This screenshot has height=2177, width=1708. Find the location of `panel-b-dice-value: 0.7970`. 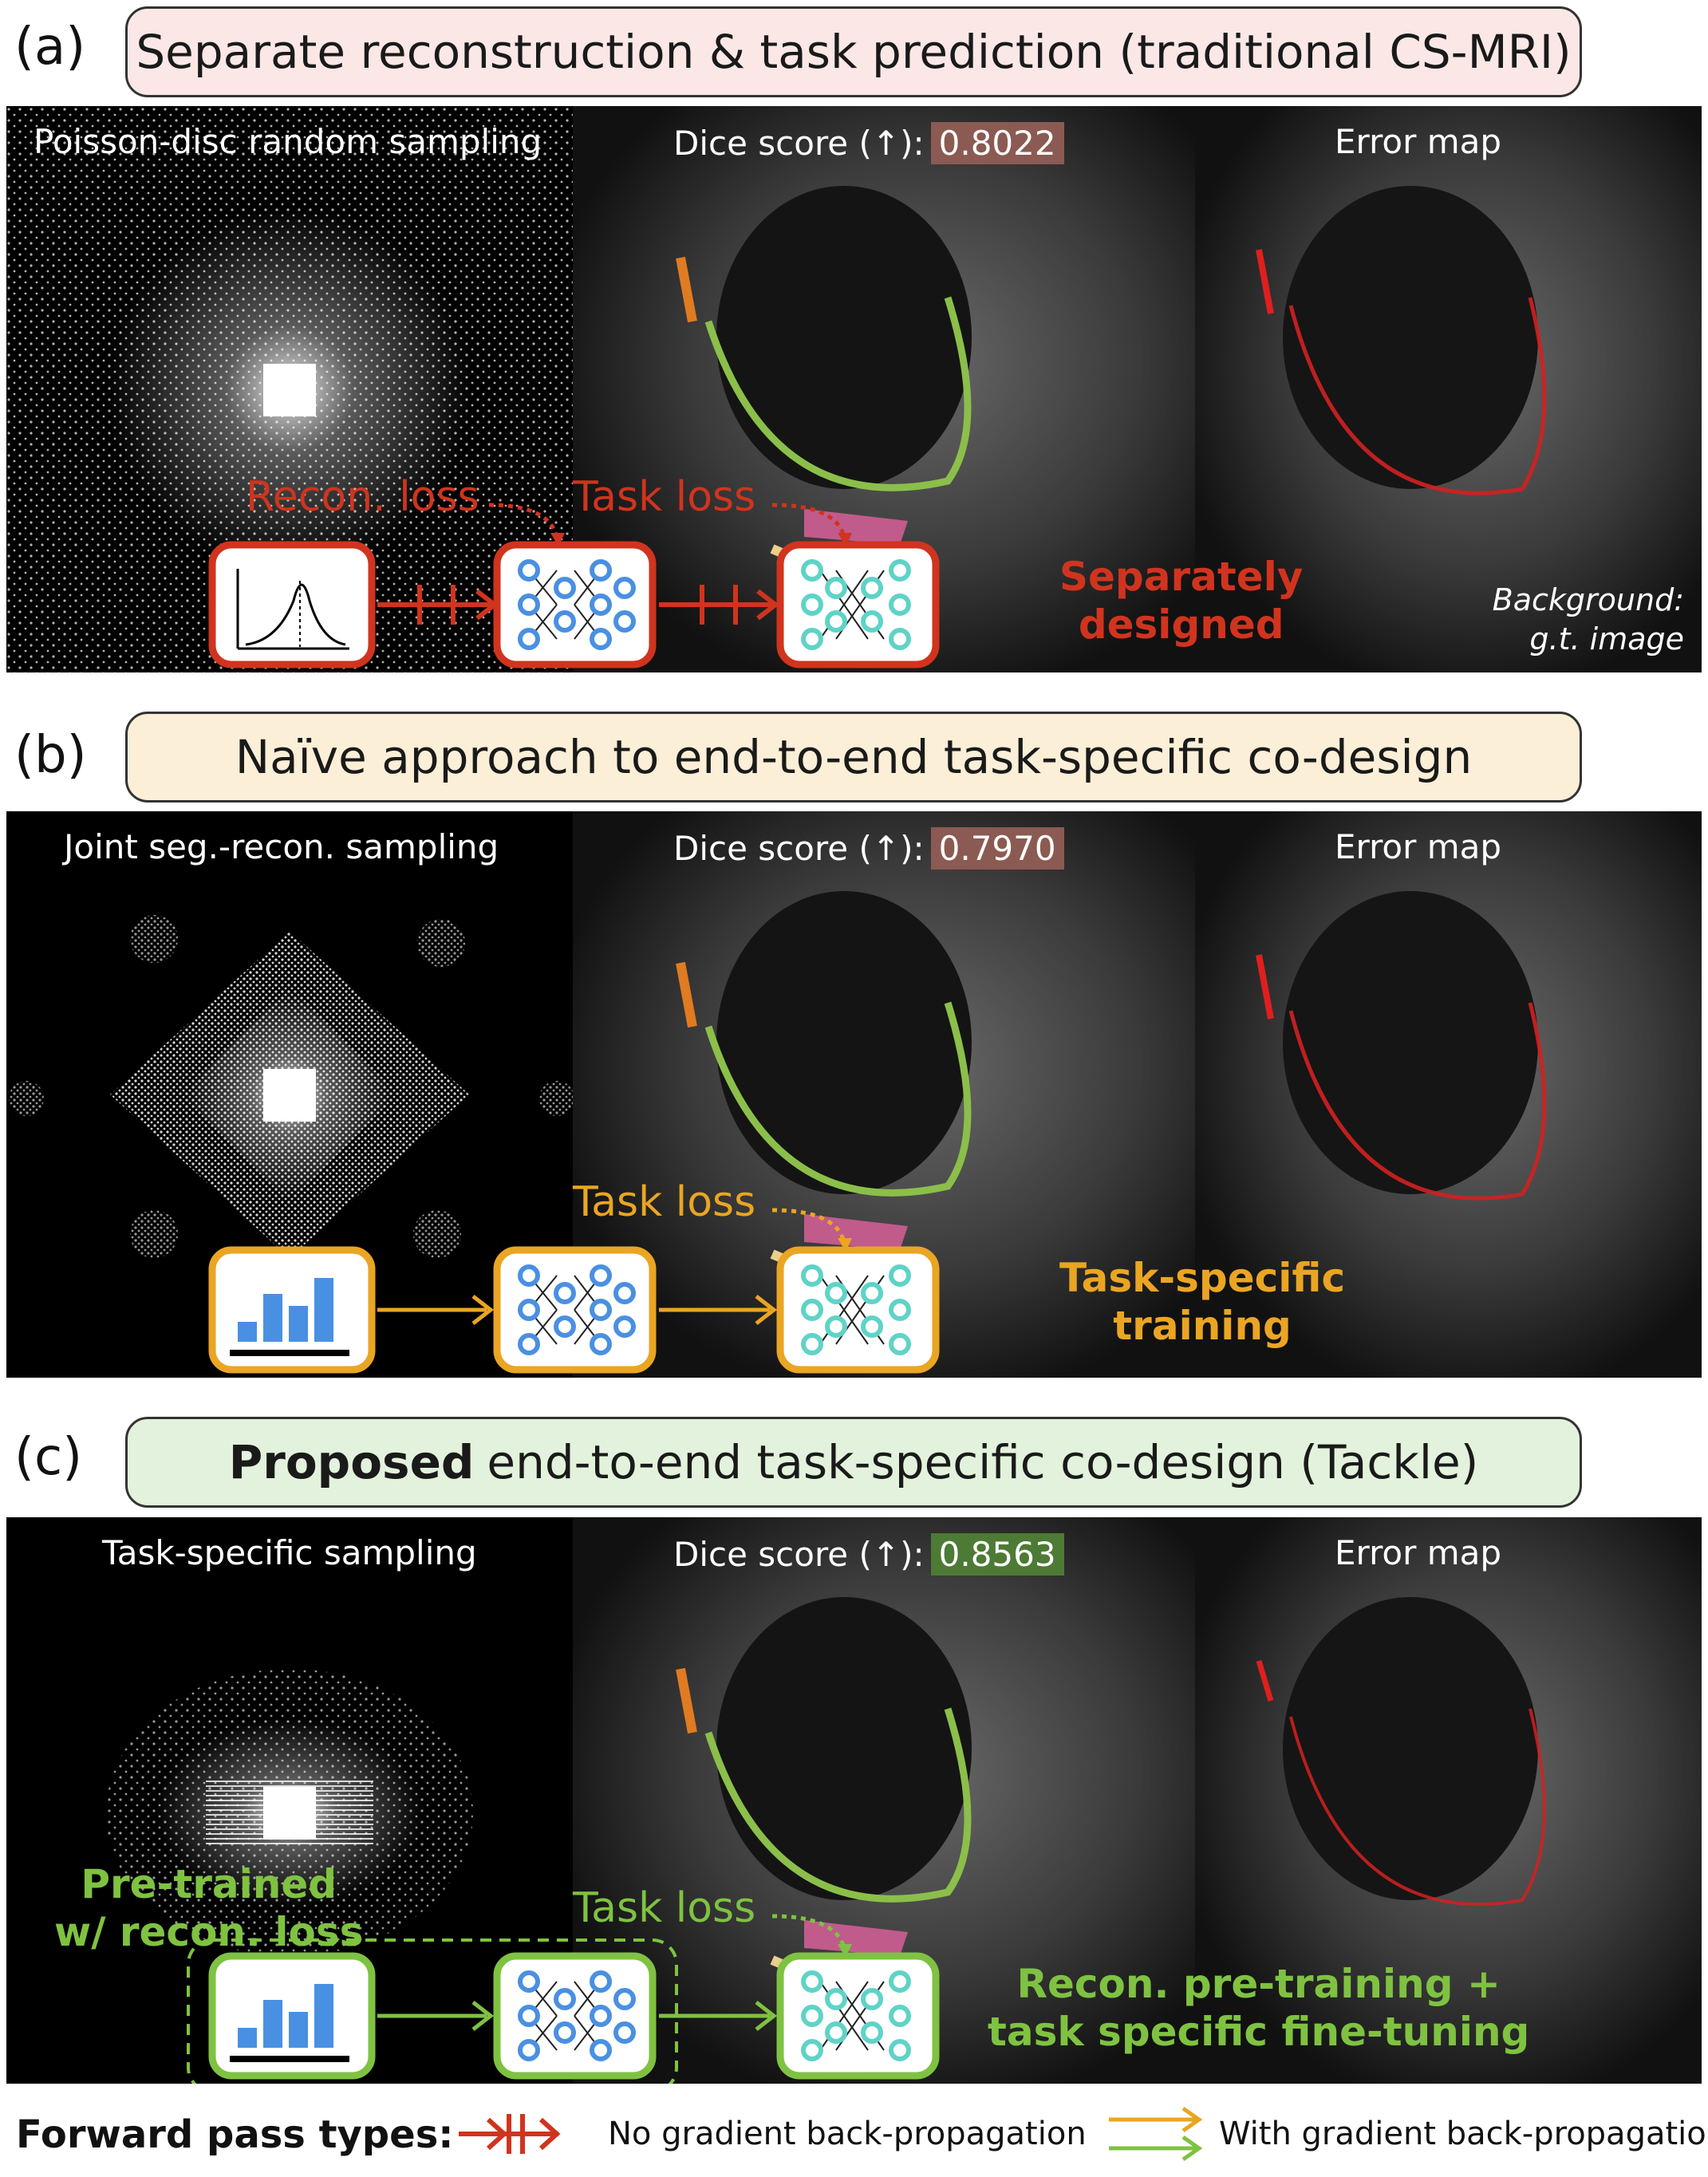

panel-b-dice-value: 0.7970 is located at coordinates (997, 848).